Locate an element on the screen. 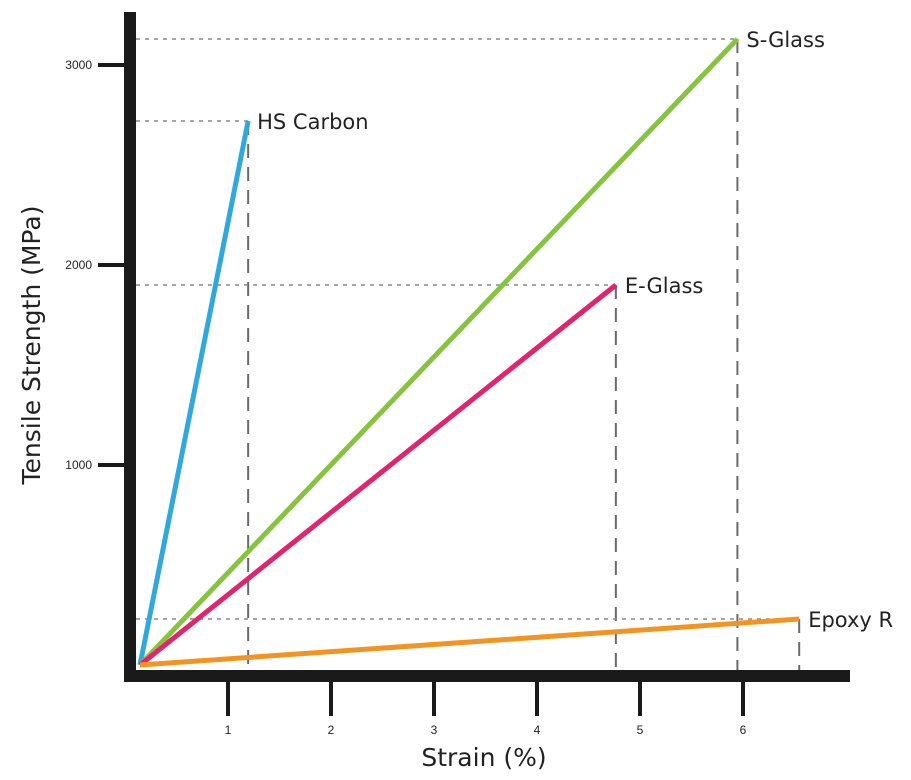 Image resolution: width=911 pixels, height=780 pixels. y-axis-title: Tensile Strength (MPa) is located at coordinates (31, 346).